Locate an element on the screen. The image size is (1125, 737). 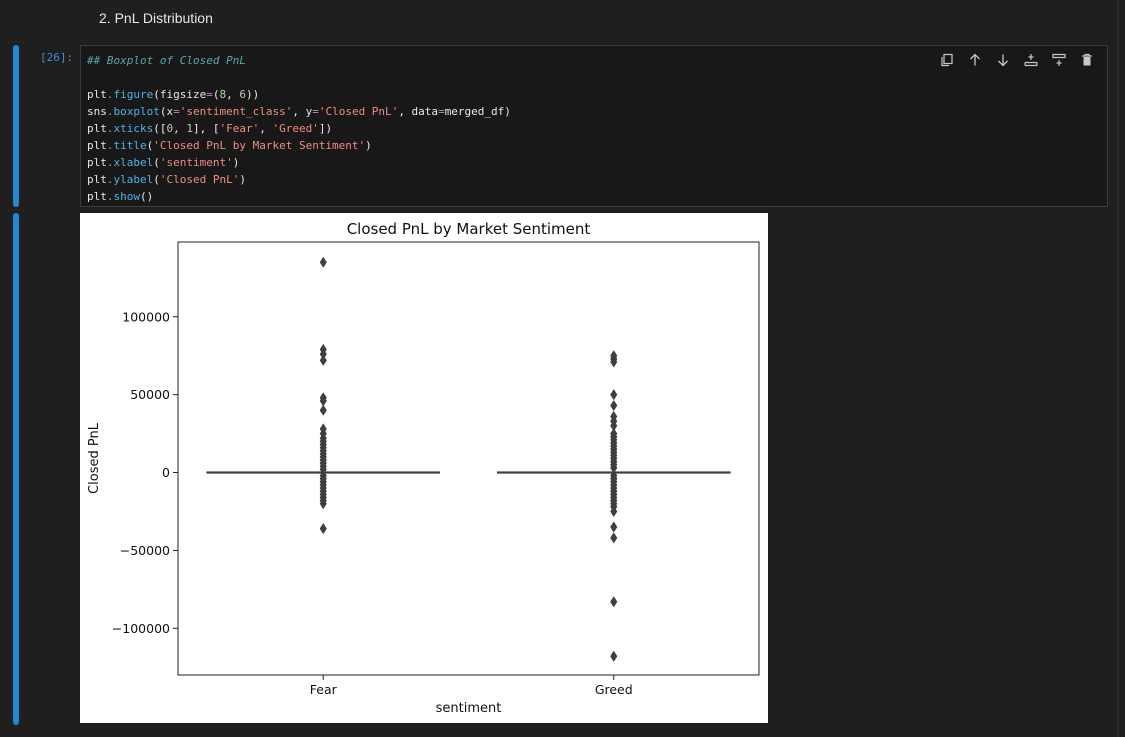
code-token: 8 is located at coordinates (223, 94).